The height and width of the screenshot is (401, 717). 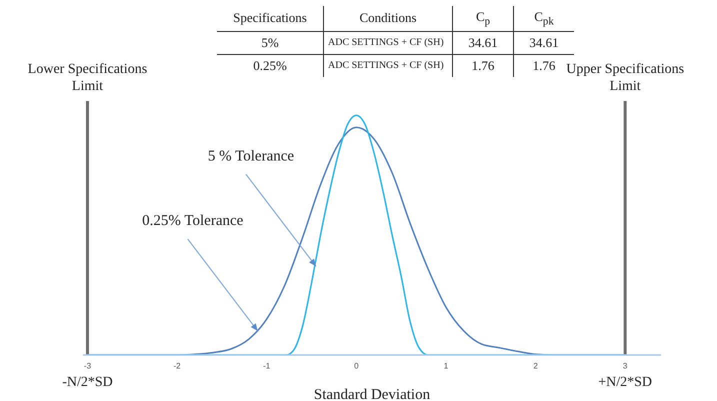 What do you see at coordinates (357, 366) in the screenshot?
I see `x-tick-label: 0` at bounding box center [357, 366].